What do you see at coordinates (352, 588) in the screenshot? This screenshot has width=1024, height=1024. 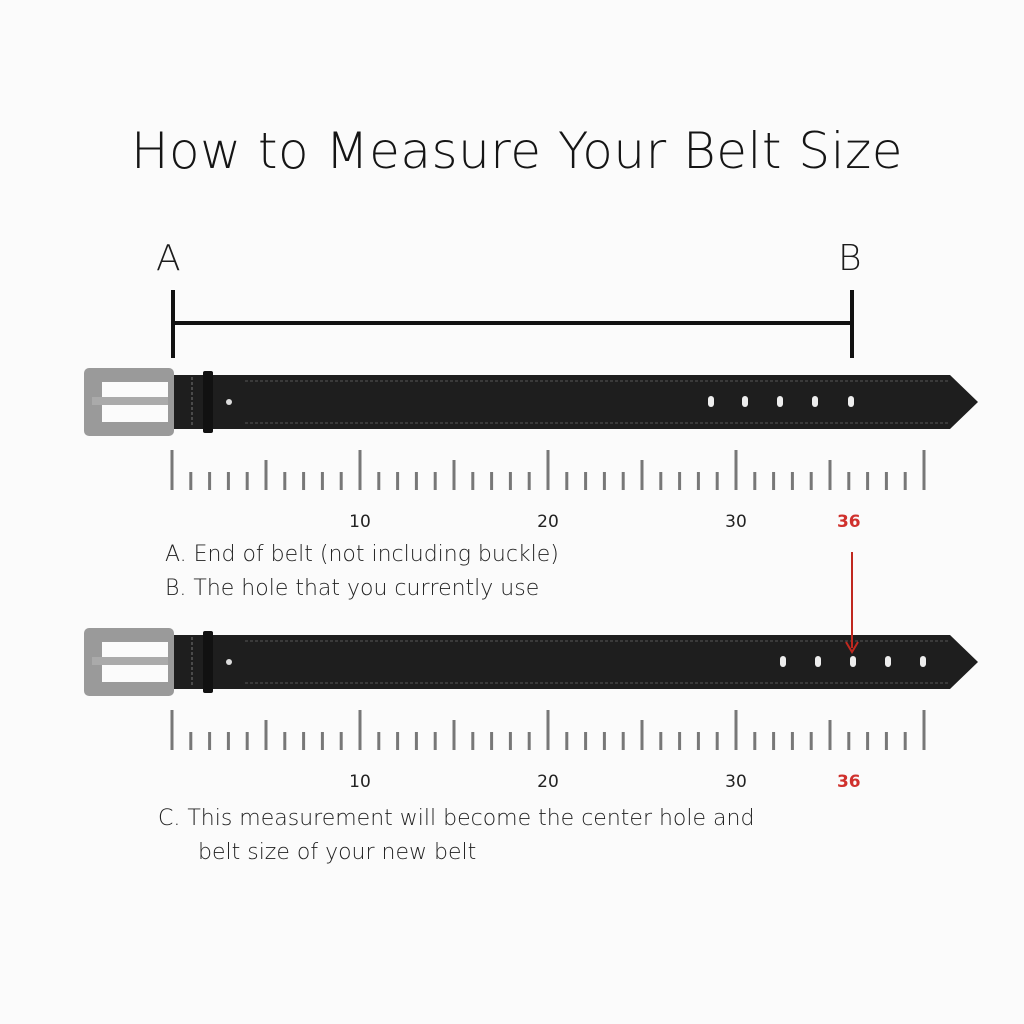 I see `caption-b: B. The hole that you currently use` at bounding box center [352, 588].